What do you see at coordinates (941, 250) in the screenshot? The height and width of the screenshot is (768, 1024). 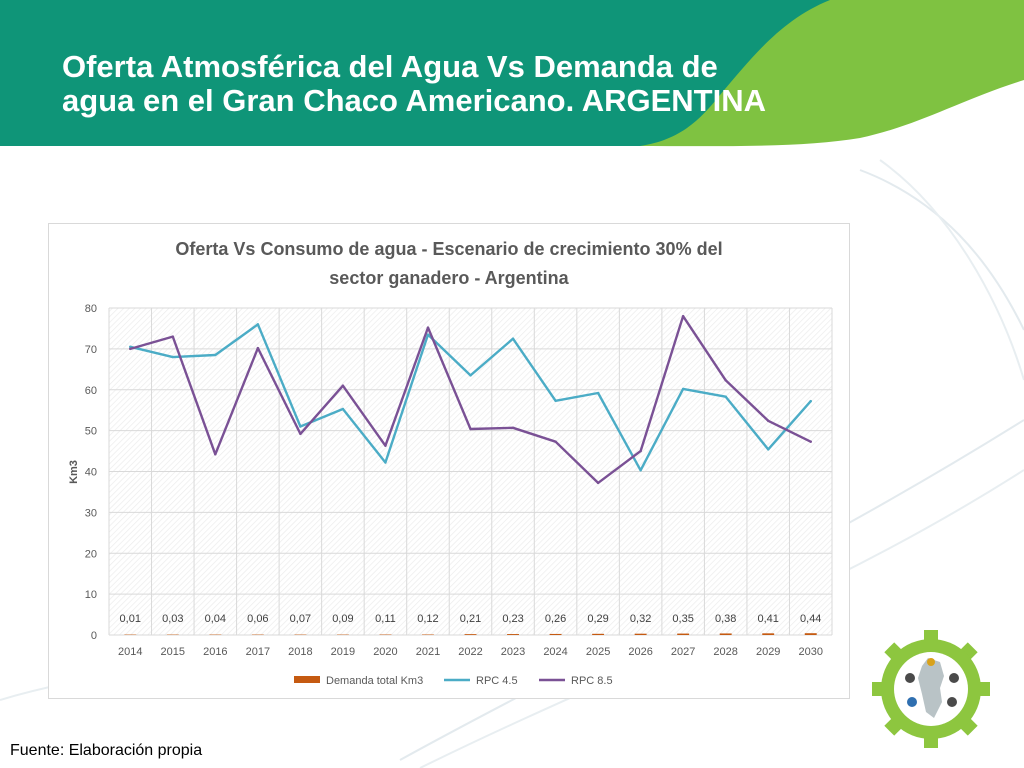 I see `background-wave` at bounding box center [941, 250].